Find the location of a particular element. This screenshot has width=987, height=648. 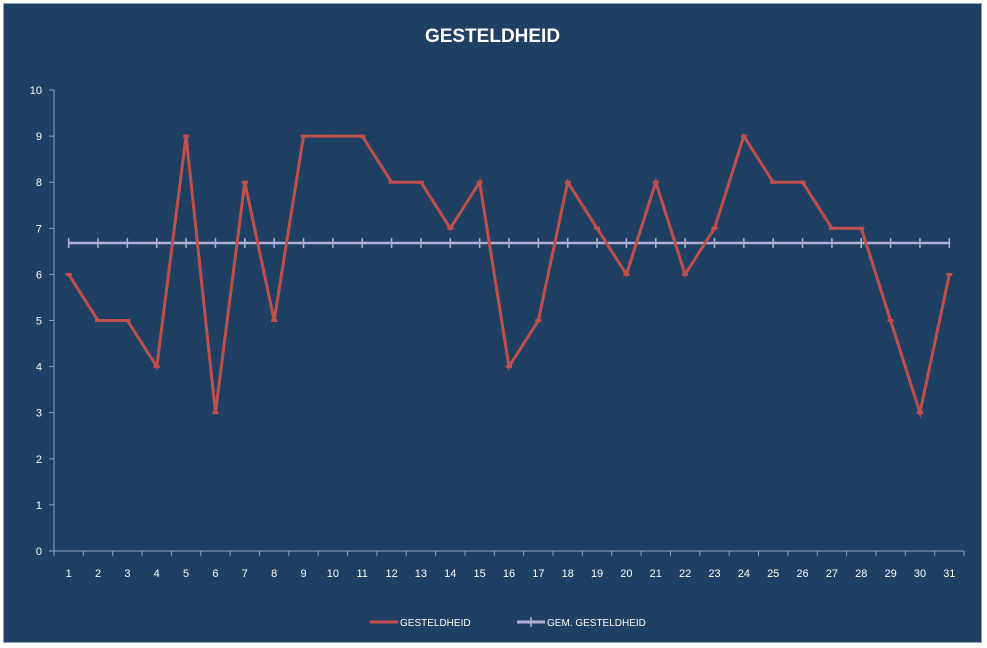

x-tick-label: 18 is located at coordinates (568, 574).